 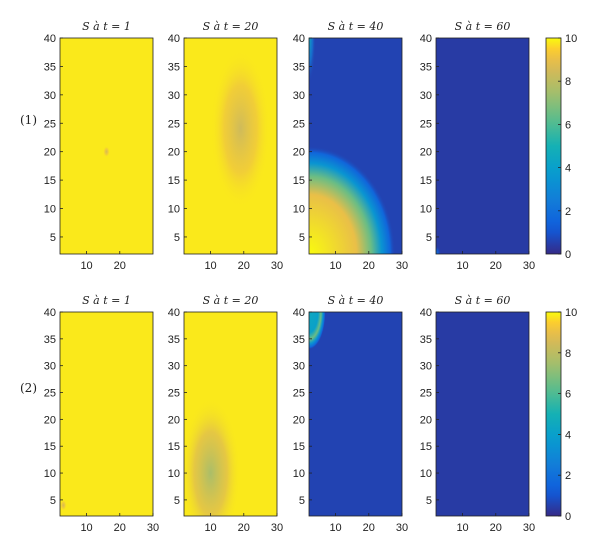 What do you see at coordinates (63, 505) in the screenshot?
I see `heatmap-spot` at bounding box center [63, 505].